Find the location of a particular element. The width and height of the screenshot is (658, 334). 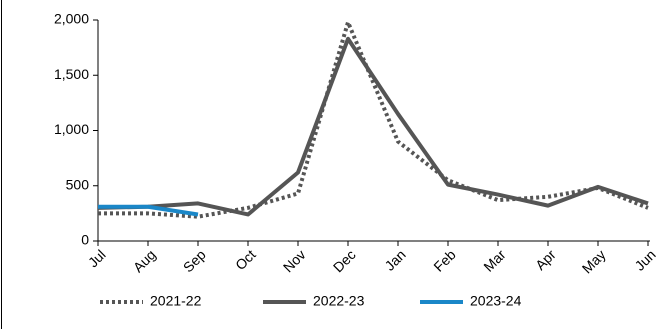

x-tick-label: Sep is located at coordinates (194, 260).